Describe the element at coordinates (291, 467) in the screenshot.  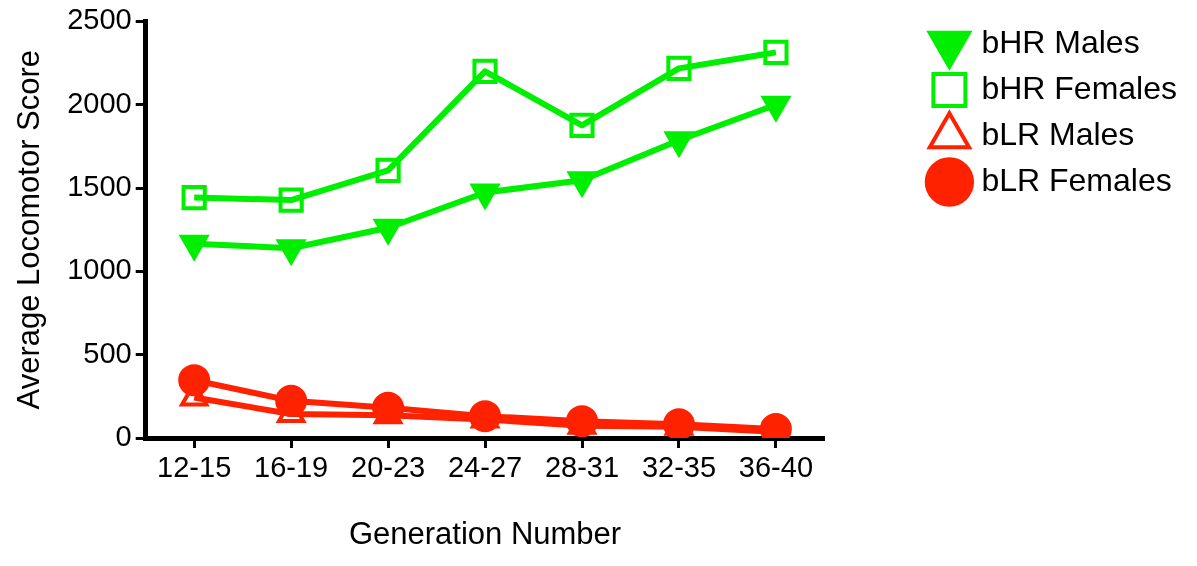
I see `x-tick-label: 16-19` at that location.